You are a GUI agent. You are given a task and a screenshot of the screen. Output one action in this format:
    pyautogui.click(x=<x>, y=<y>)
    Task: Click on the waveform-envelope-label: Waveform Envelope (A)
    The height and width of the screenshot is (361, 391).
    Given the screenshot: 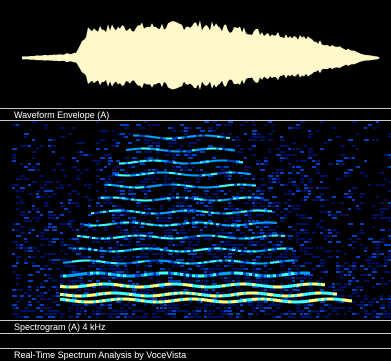 What is the action you would take?
    pyautogui.click(x=195, y=115)
    